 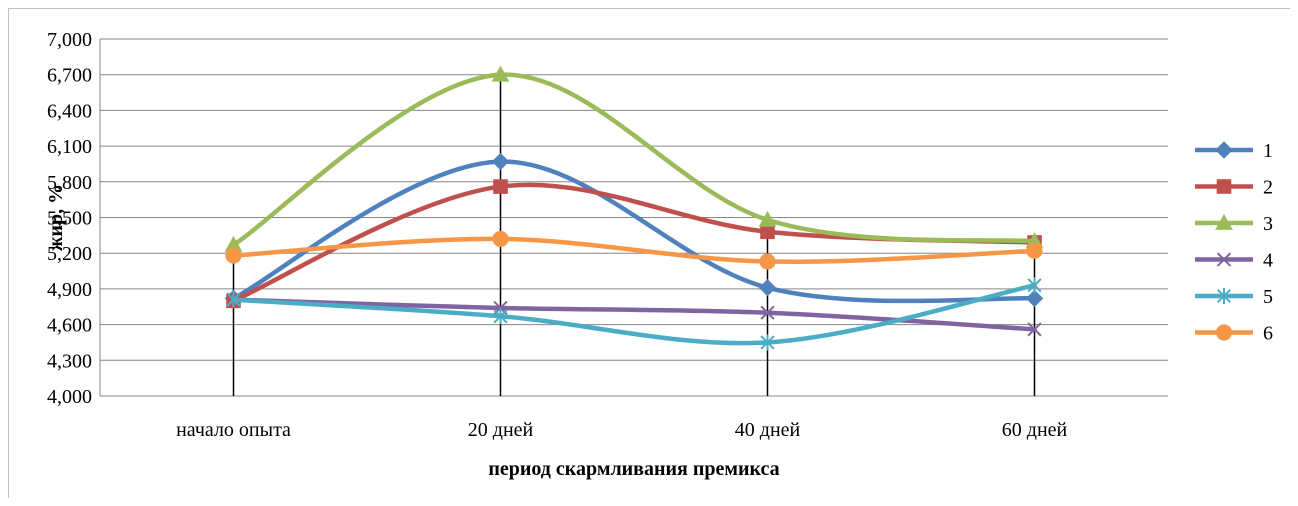 What do you see at coordinates (69, 40) in the screenshot?
I see `y-tick-label: 7,000` at bounding box center [69, 40].